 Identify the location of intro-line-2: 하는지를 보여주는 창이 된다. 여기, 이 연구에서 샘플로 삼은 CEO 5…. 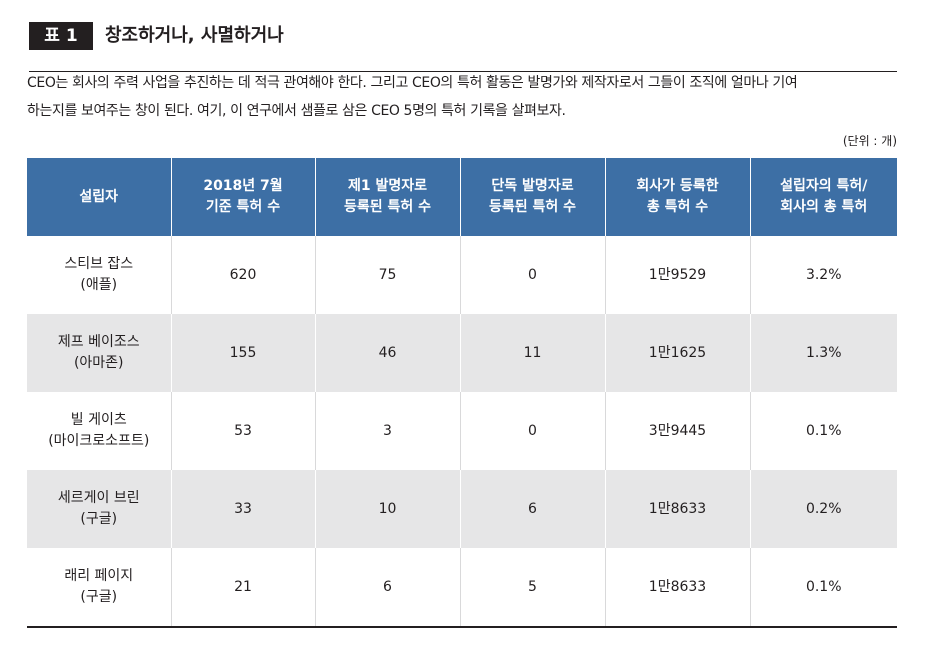
(296, 111).